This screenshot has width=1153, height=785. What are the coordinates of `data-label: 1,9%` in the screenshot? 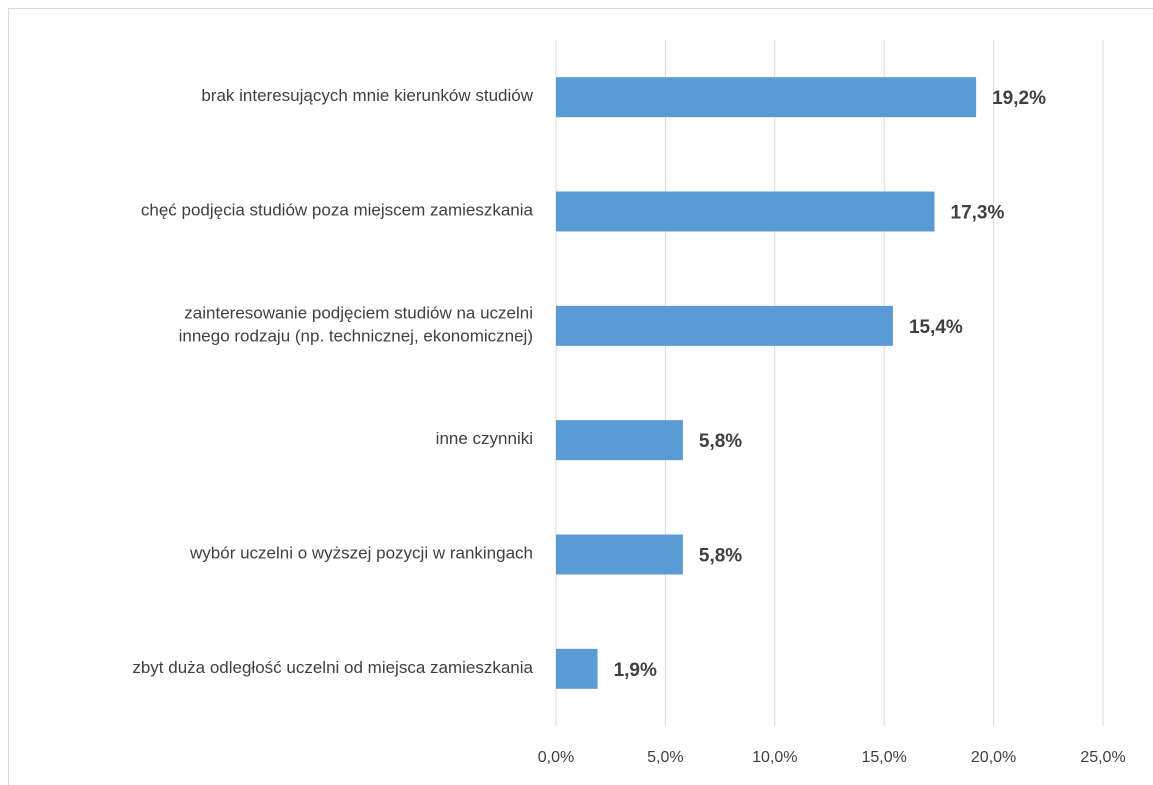 It's located at (635, 670).